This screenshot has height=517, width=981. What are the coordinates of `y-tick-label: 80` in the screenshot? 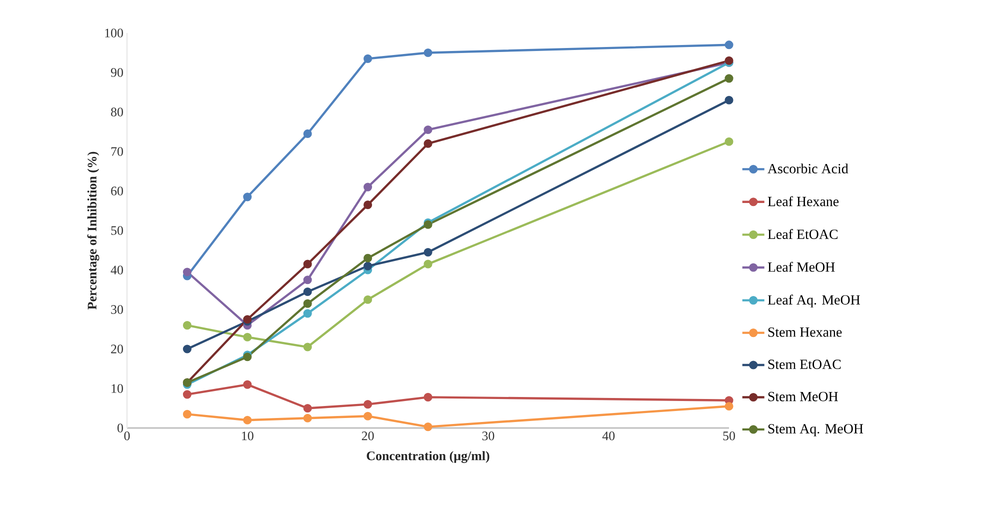 It's located at (117, 112).